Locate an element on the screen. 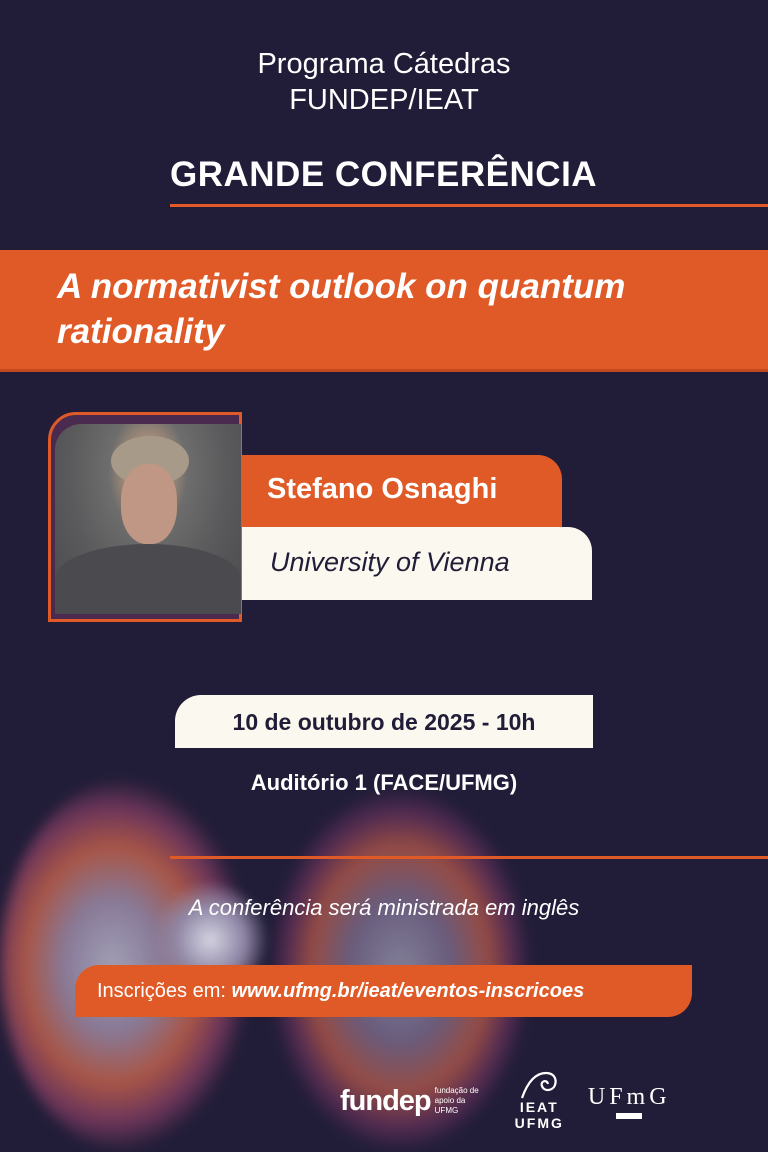 The height and width of the screenshot is (1152, 768). ufmg-logo: UFmG is located at coordinates (629, 1097).